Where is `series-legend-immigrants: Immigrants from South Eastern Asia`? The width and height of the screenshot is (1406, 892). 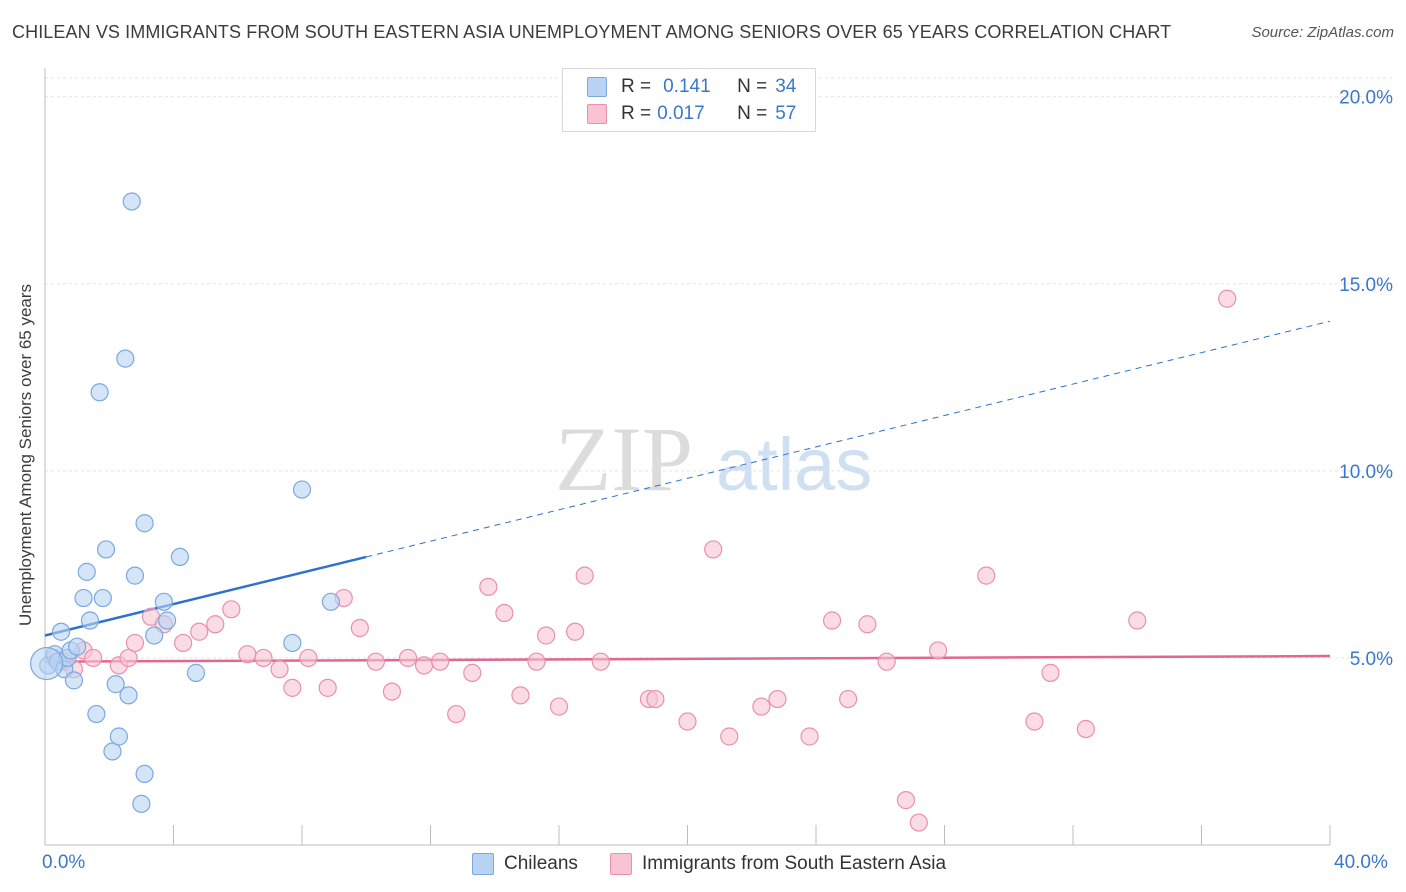 series-legend-immigrants: Immigrants from South Eastern Asia is located at coordinates (778, 864).